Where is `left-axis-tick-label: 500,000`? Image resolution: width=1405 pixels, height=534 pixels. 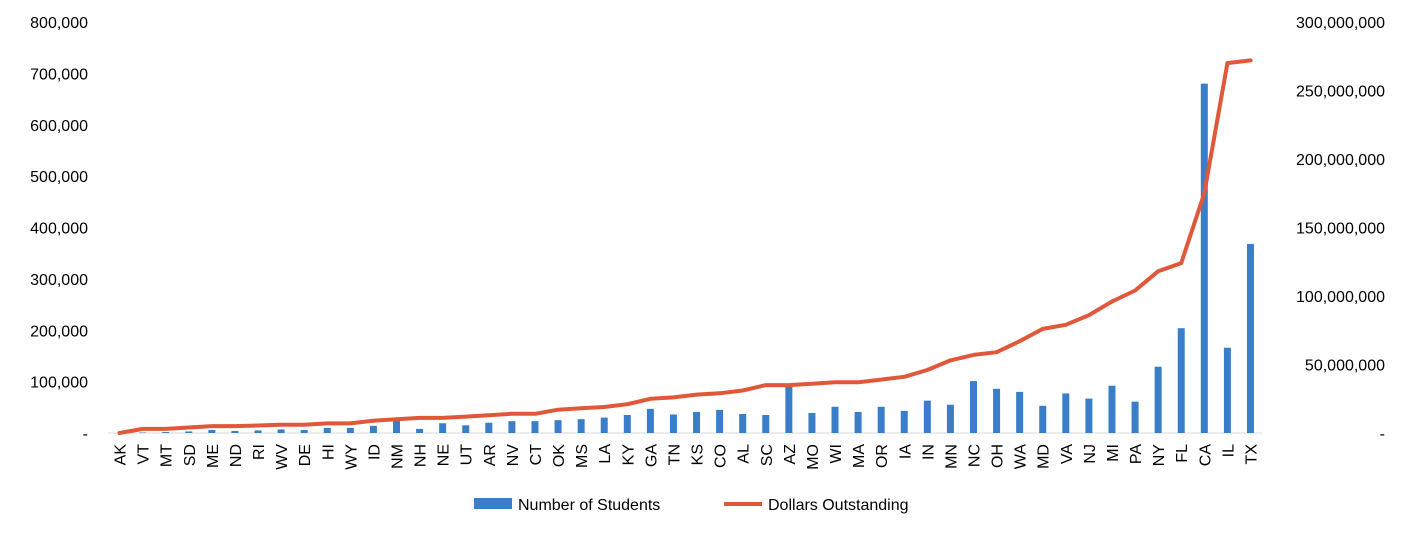
left-axis-tick-label: 500,000 is located at coordinates (59, 177).